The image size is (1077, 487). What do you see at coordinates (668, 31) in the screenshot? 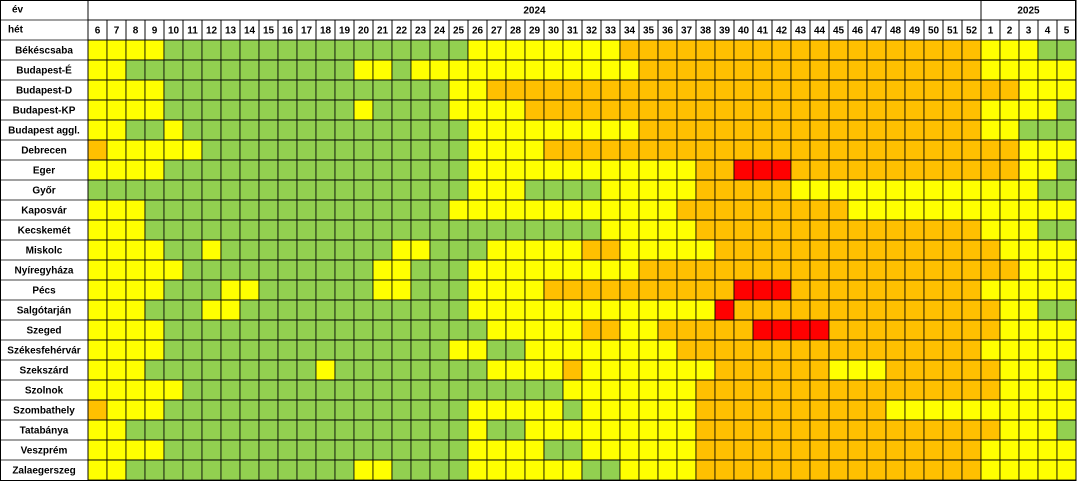
I see `week-label: 36` at bounding box center [668, 31].